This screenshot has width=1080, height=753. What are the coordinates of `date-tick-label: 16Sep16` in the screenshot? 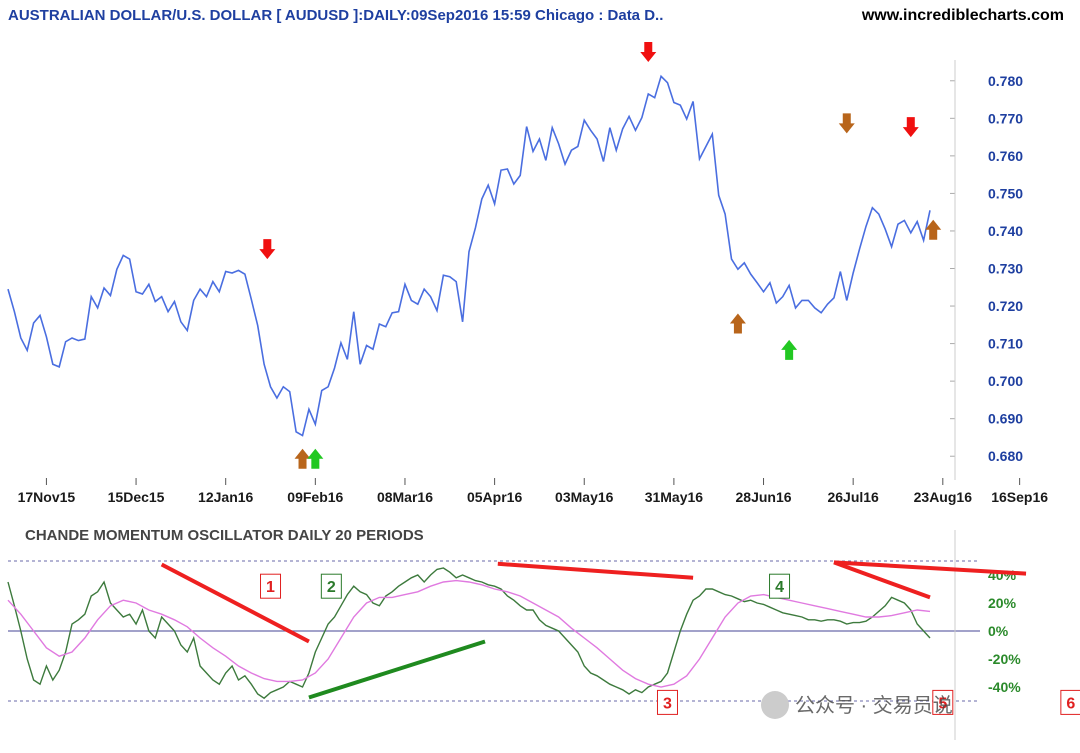 It's located at (1019, 497).